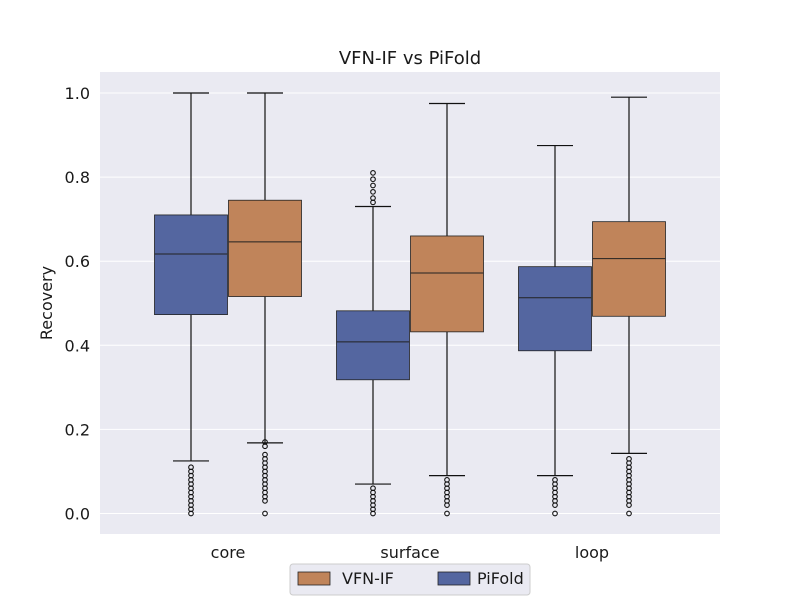 Image resolution: width=800 pixels, height=600 pixels. What do you see at coordinates (77, 514) in the screenshot?
I see `y-tick-label: 0.0` at bounding box center [77, 514].